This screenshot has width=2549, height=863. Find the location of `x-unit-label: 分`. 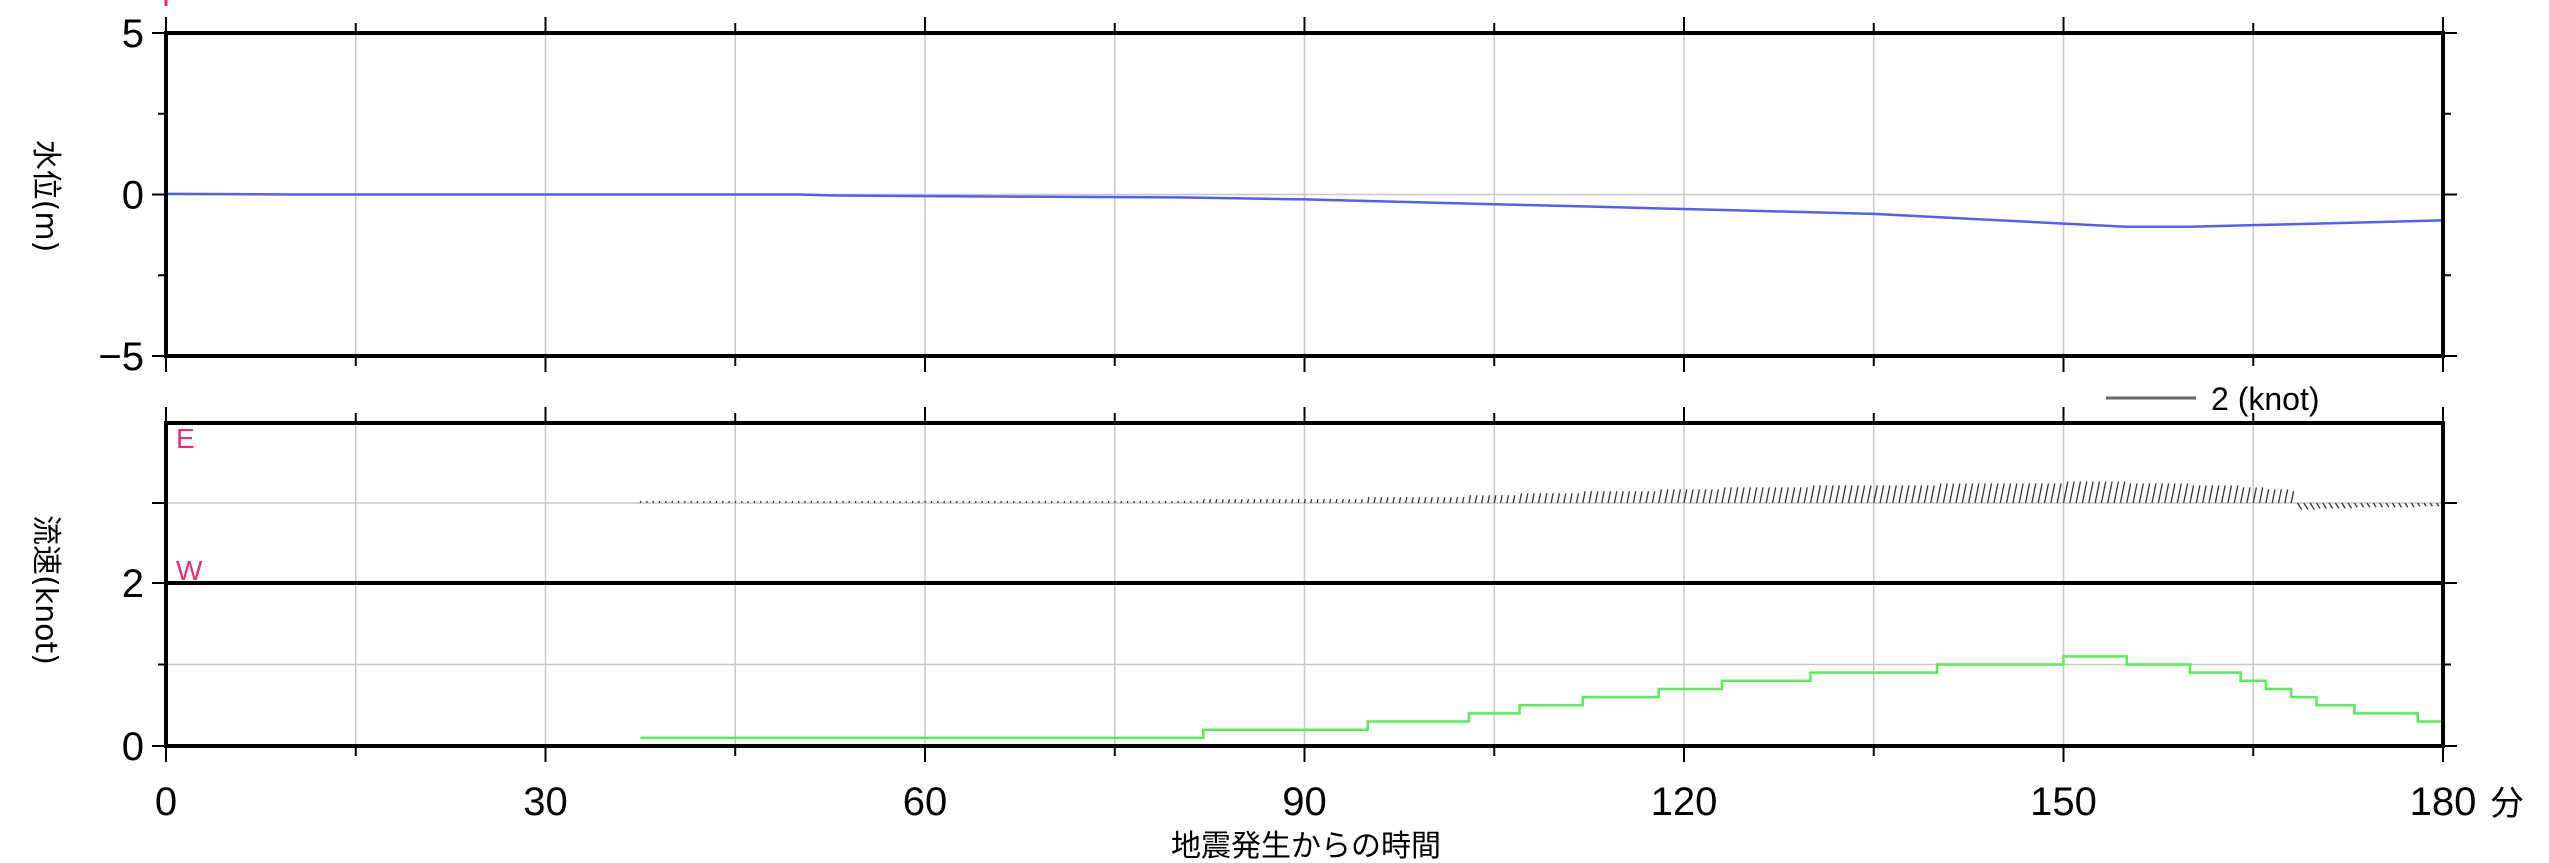

x-unit-label: 分 is located at coordinates (2507, 804).